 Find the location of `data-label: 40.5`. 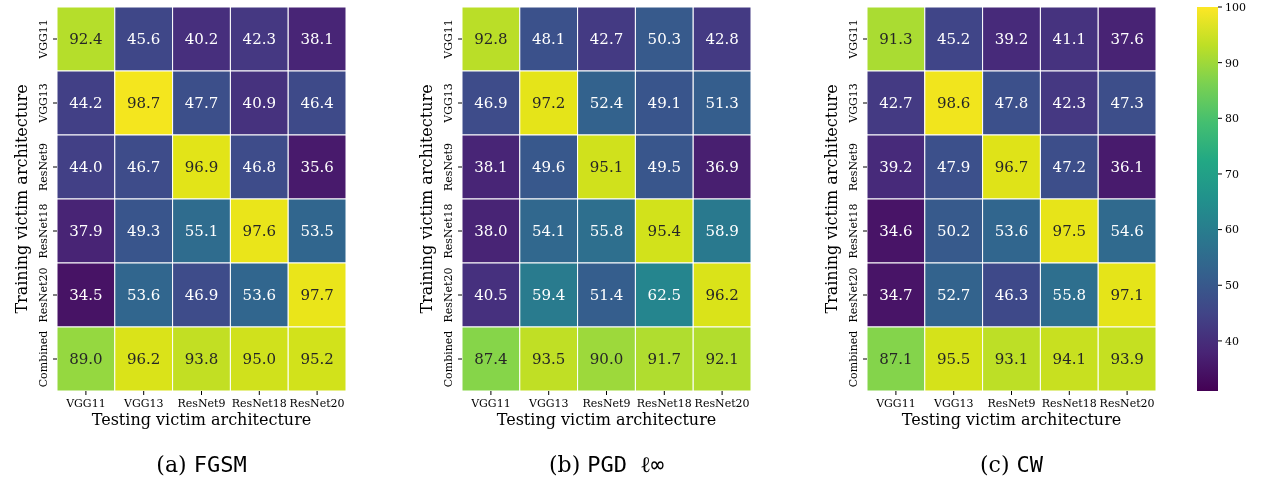

data-label: 40.5 is located at coordinates (491, 295).